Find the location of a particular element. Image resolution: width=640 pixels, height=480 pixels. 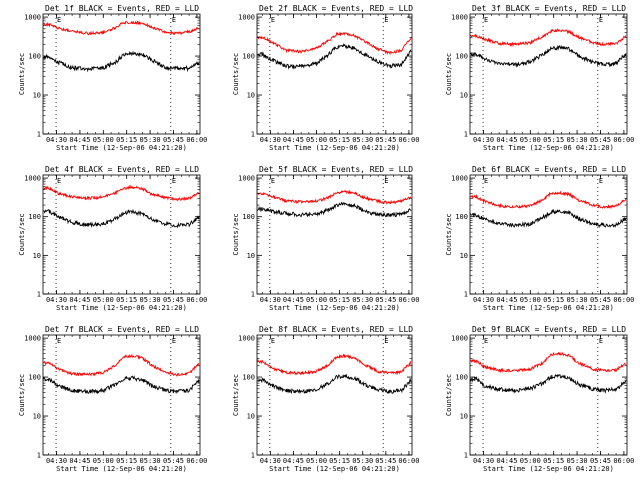

panel-title: Det 1f BLACK = Events, RED = LLD is located at coordinates (122, 8).